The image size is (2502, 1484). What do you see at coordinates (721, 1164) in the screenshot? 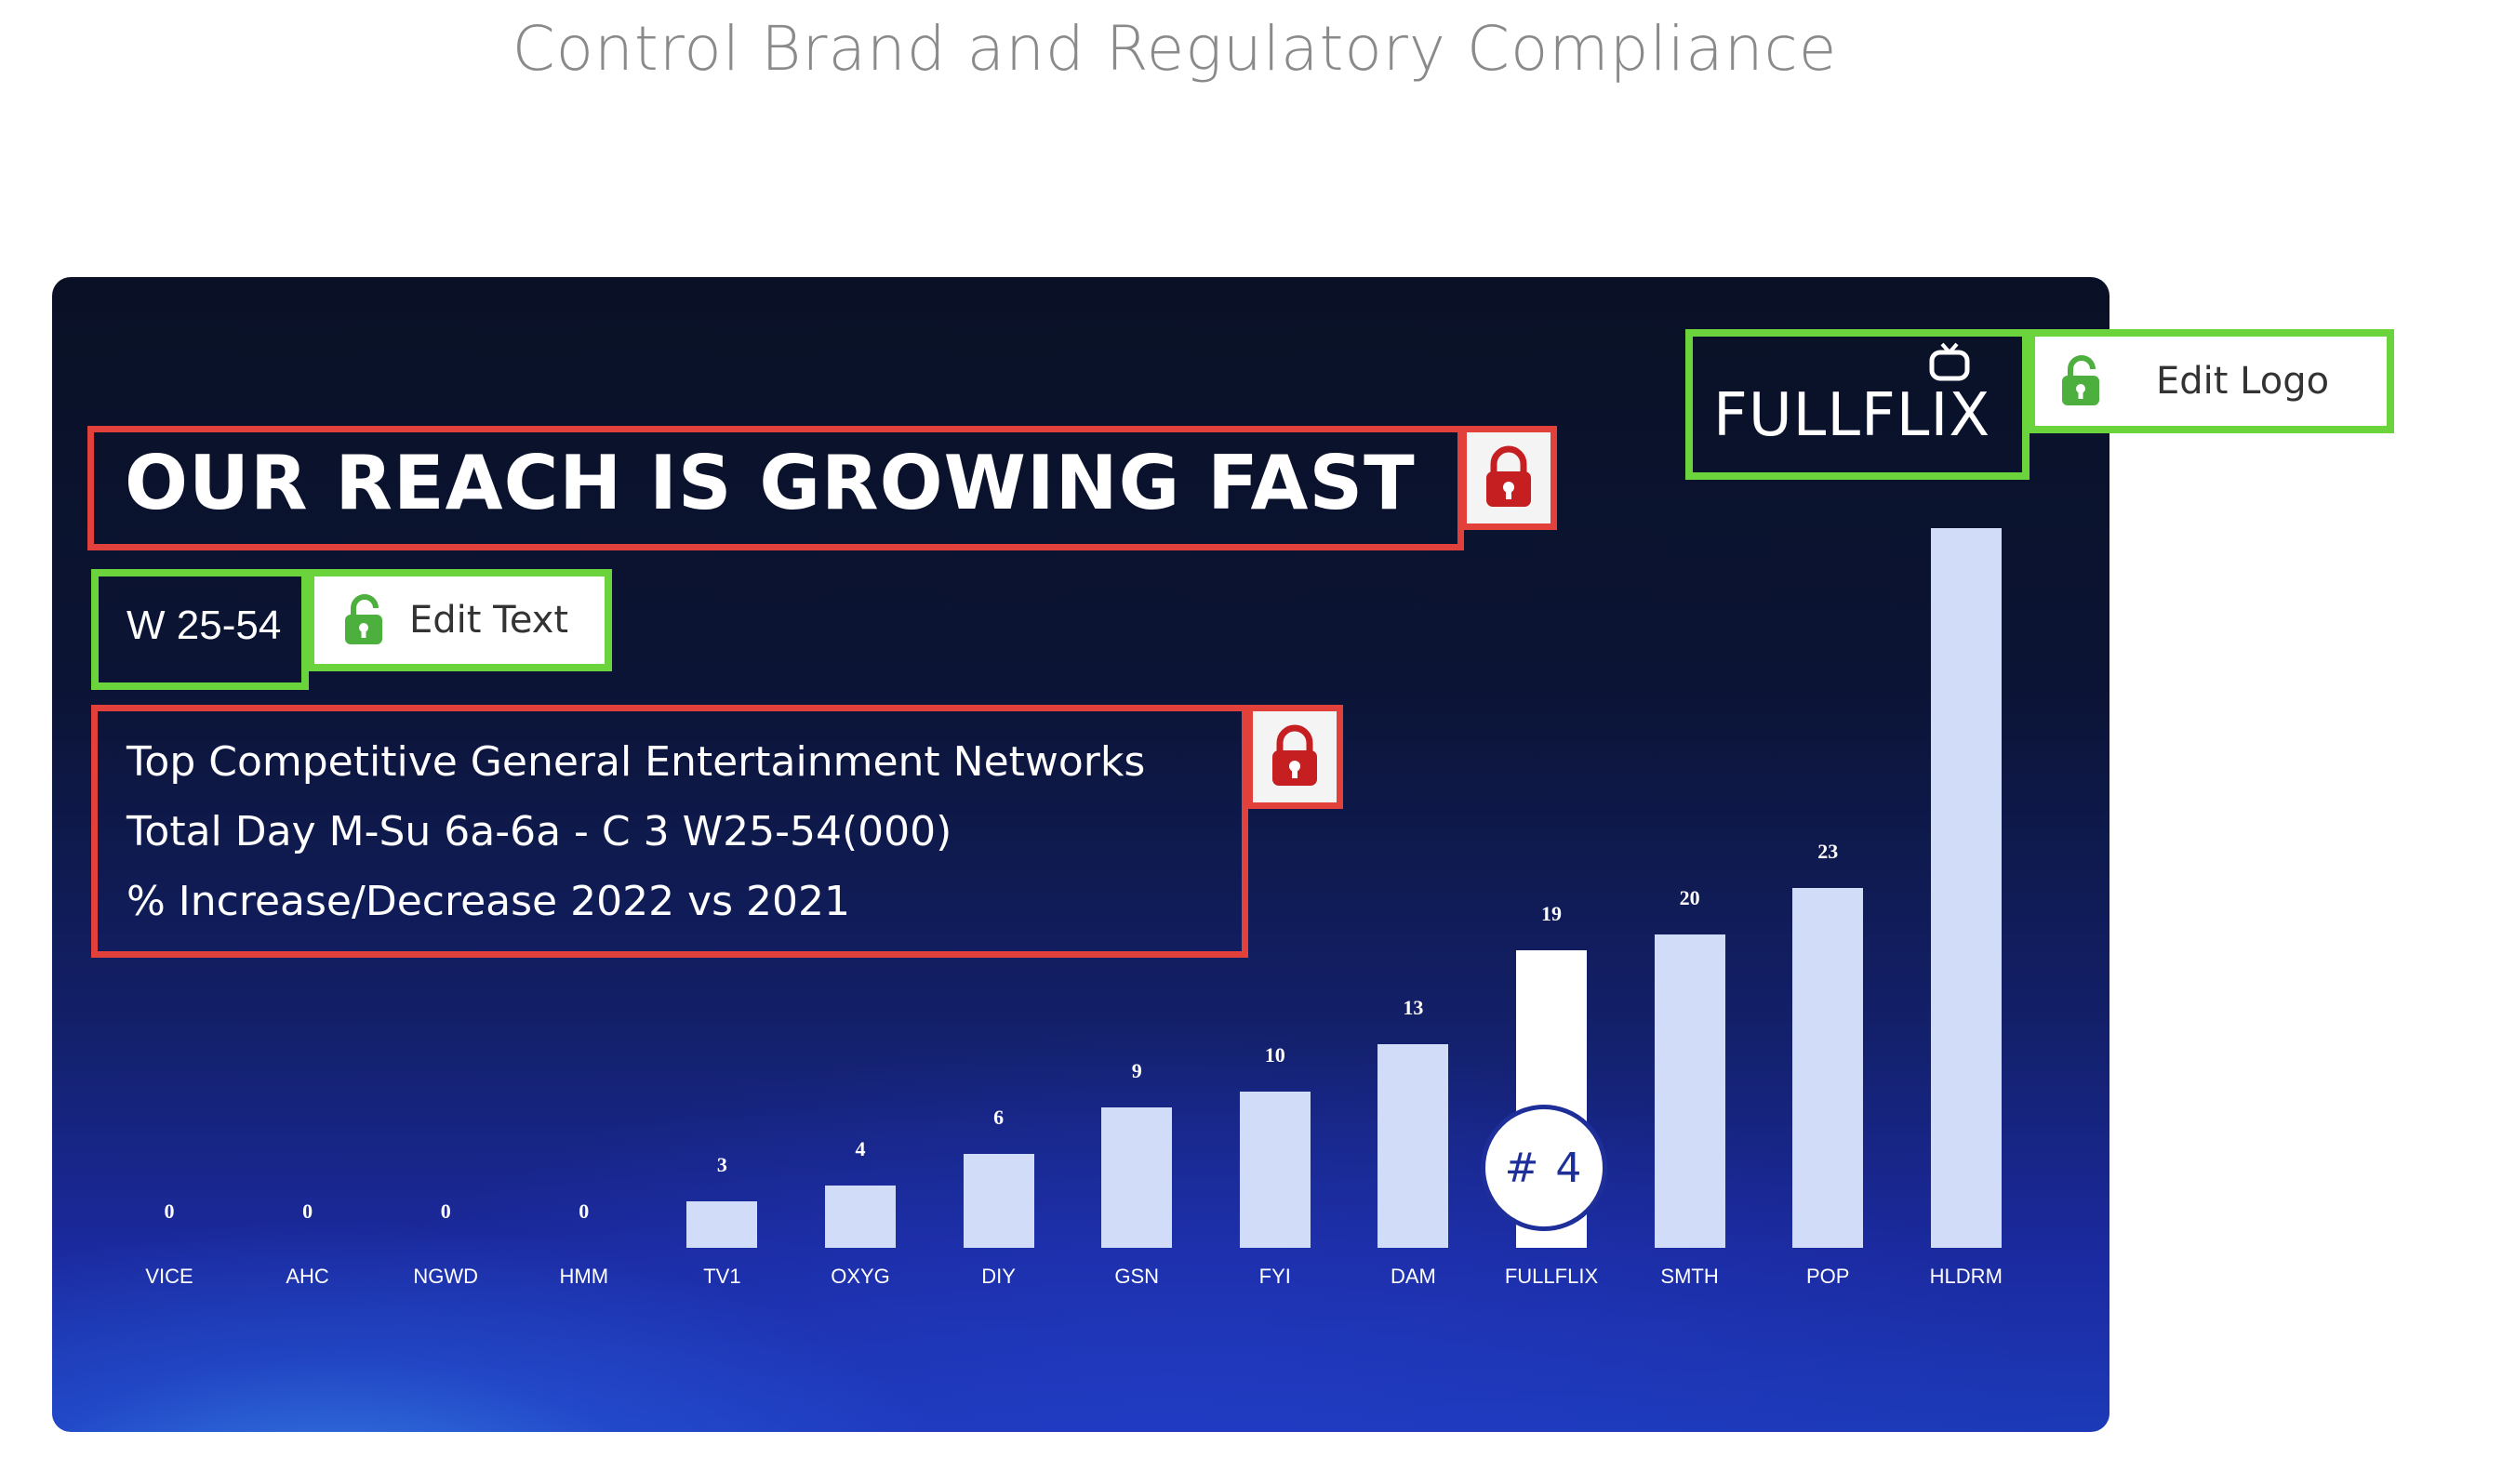
I see `bar-value-label: 3` at bounding box center [721, 1164].